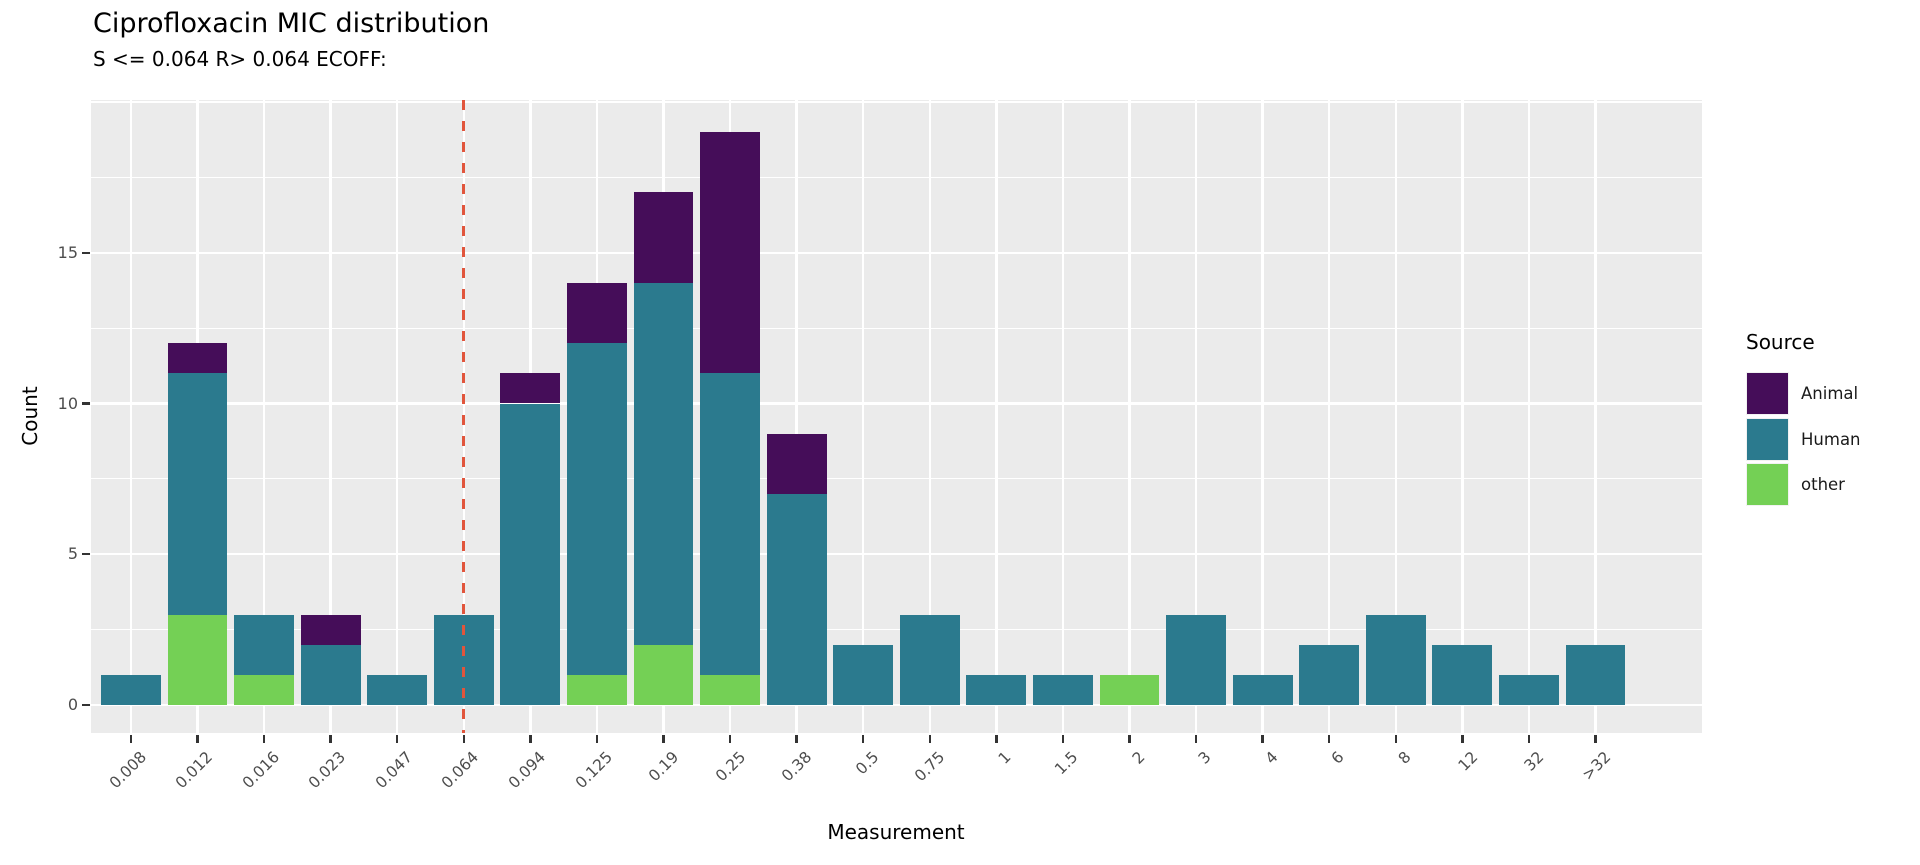 This screenshot has height=865, width=1920. What do you see at coordinates (866, 763) in the screenshot?
I see `x-tick-label: 0.5` at bounding box center [866, 763].